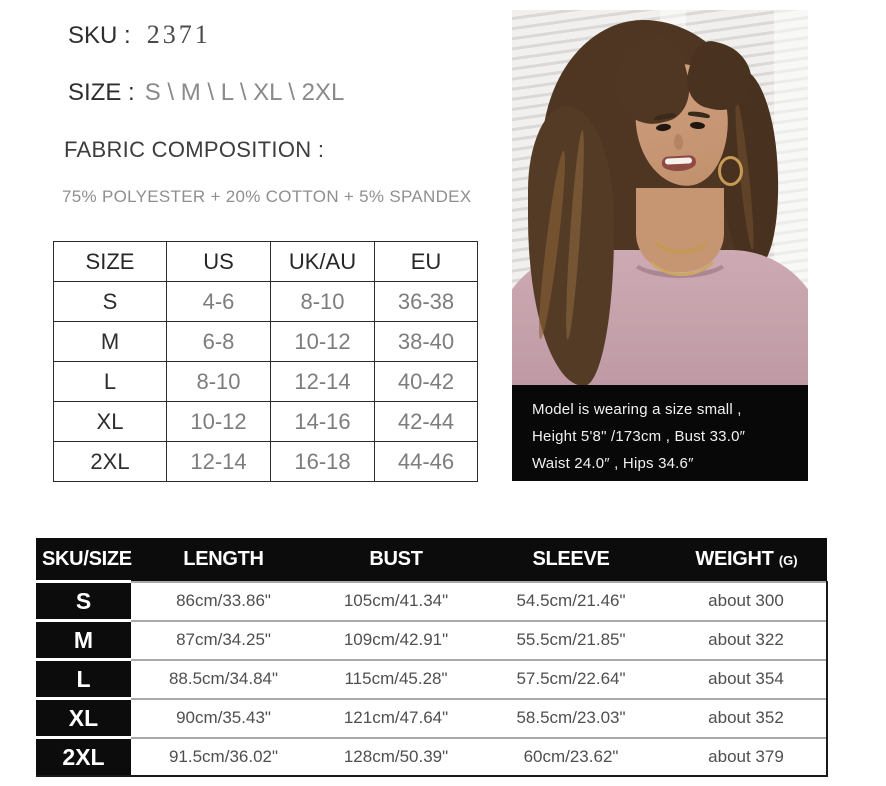 The height and width of the screenshot is (786, 886). What do you see at coordinates (99, 35) in the screenshot?
I see `sku-label: SKU :` at bounding box center [99, 35].